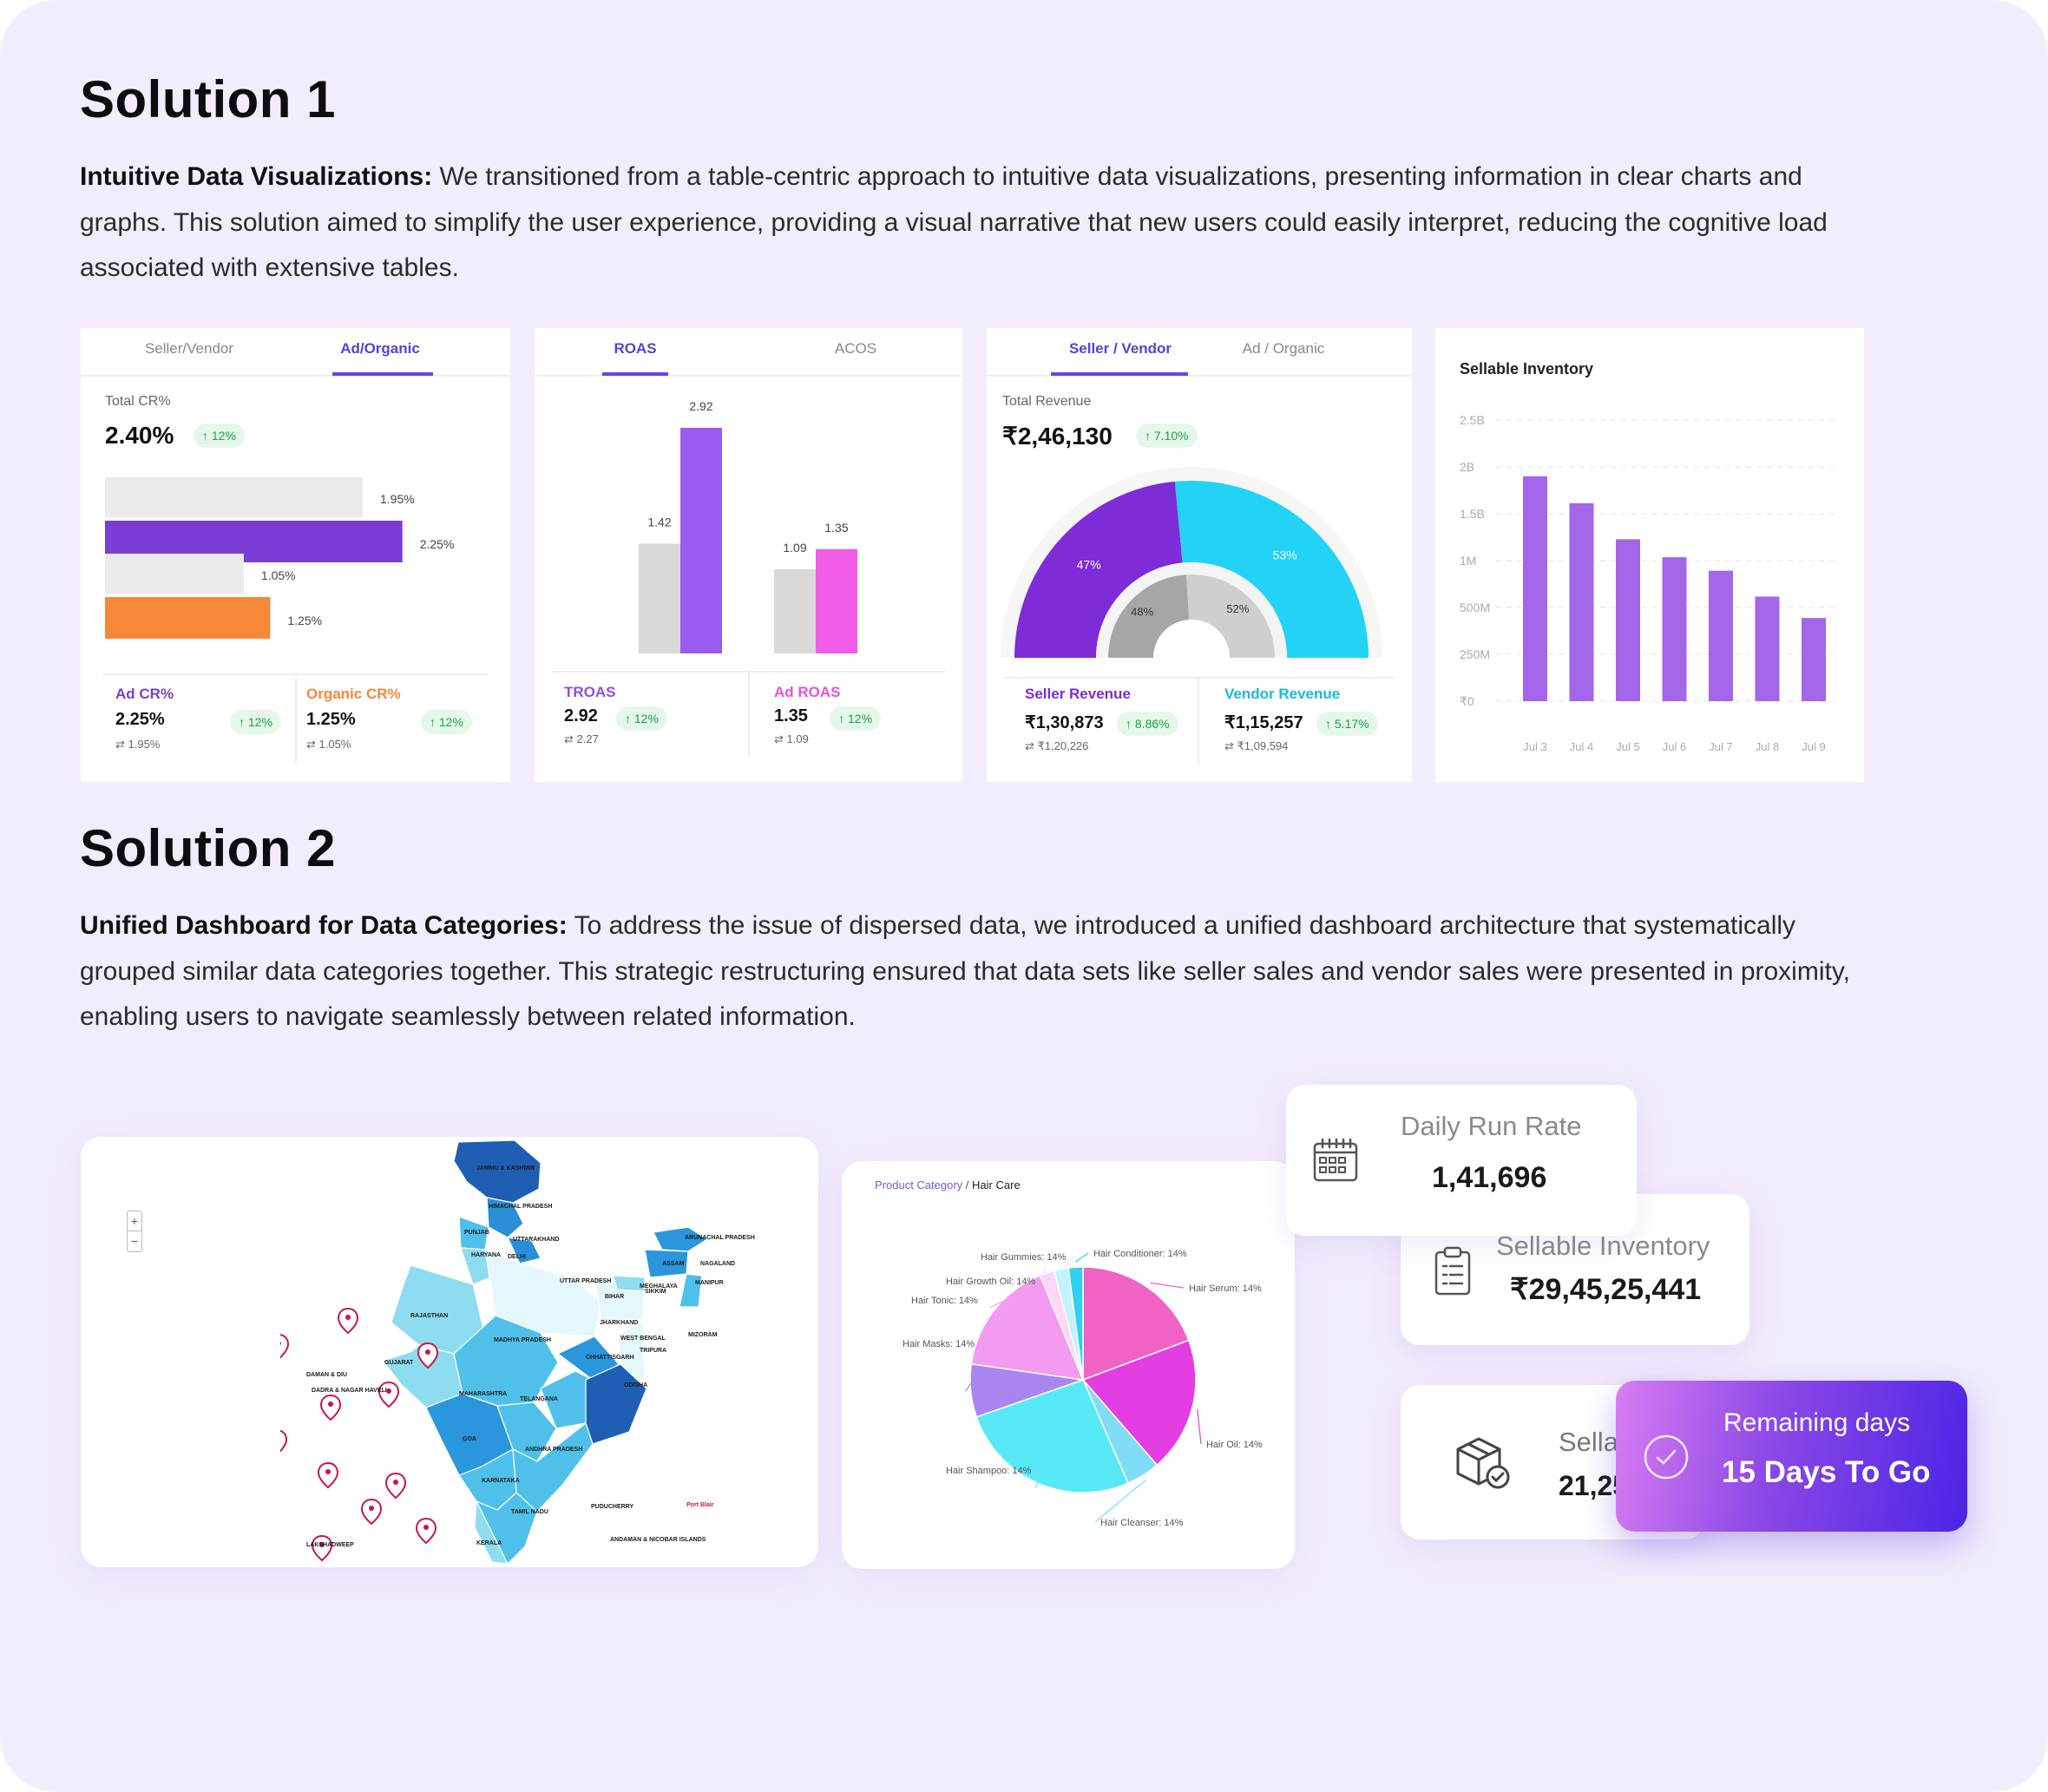 This screenshot has height=1792, width=2048. What do you see at coordinates (489, 1543) in the screenshot?
I see `map-state-label: KERALA` at bounding box center [489, 1543].